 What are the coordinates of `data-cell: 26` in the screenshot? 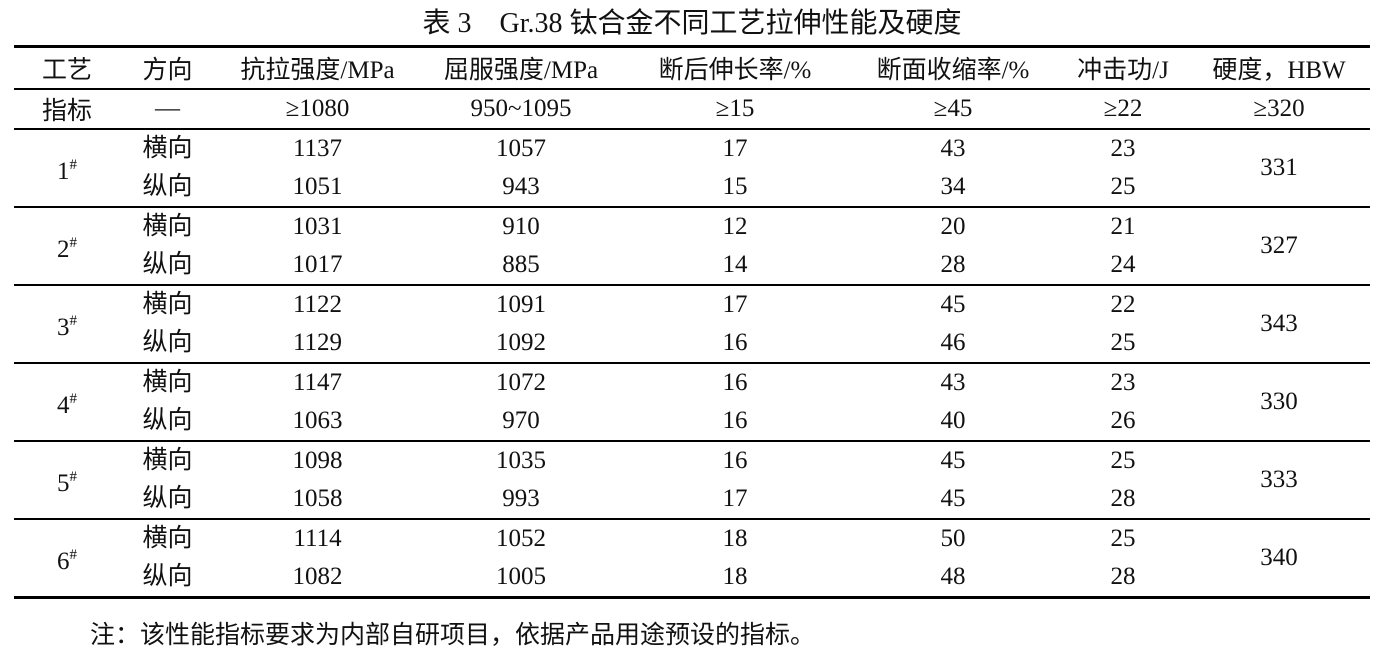 It's located at (1123, 422).